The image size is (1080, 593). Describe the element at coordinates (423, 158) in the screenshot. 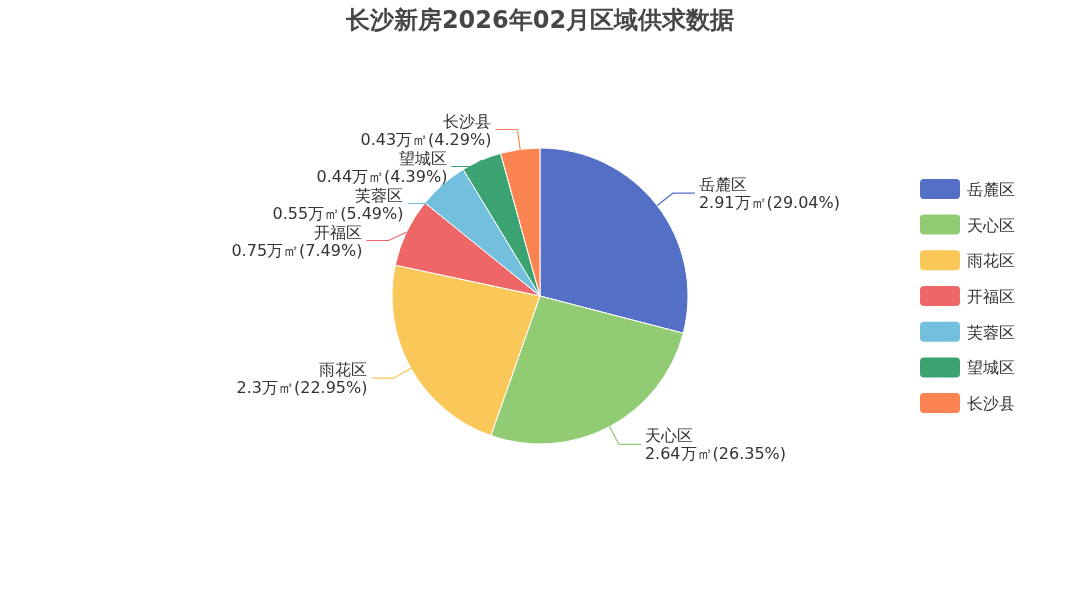

I see `slice-label: 望城区` at that location.